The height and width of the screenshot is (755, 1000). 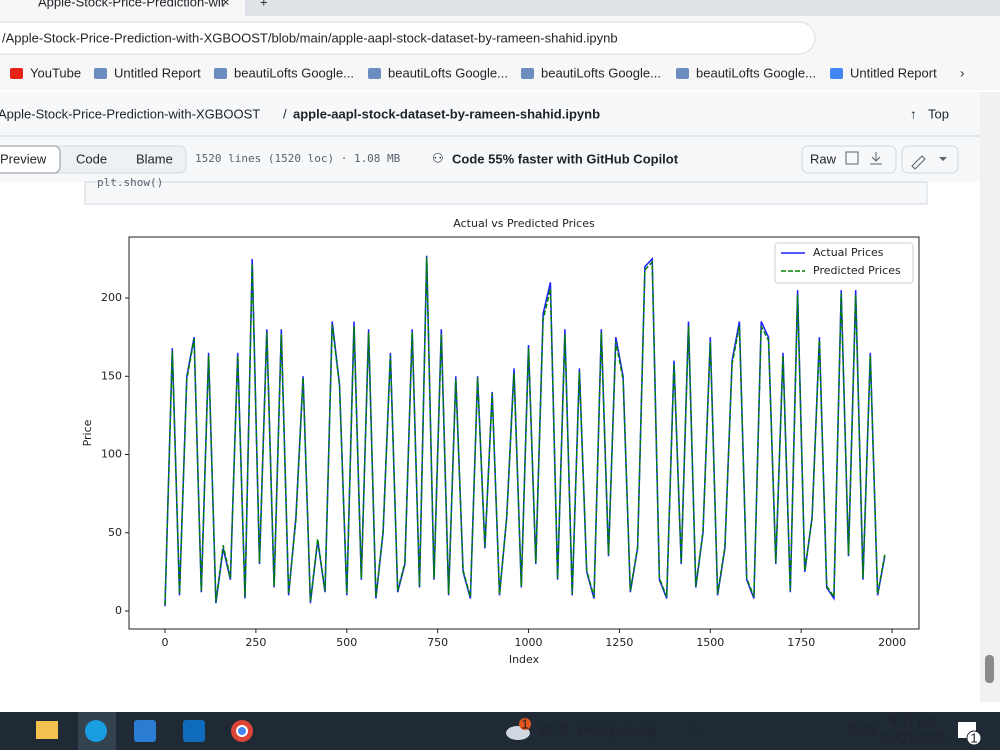 What do you see at coordinates (194, 731) in the screenshot?
I see `outlook-icon` at bounding box center [194, 731].